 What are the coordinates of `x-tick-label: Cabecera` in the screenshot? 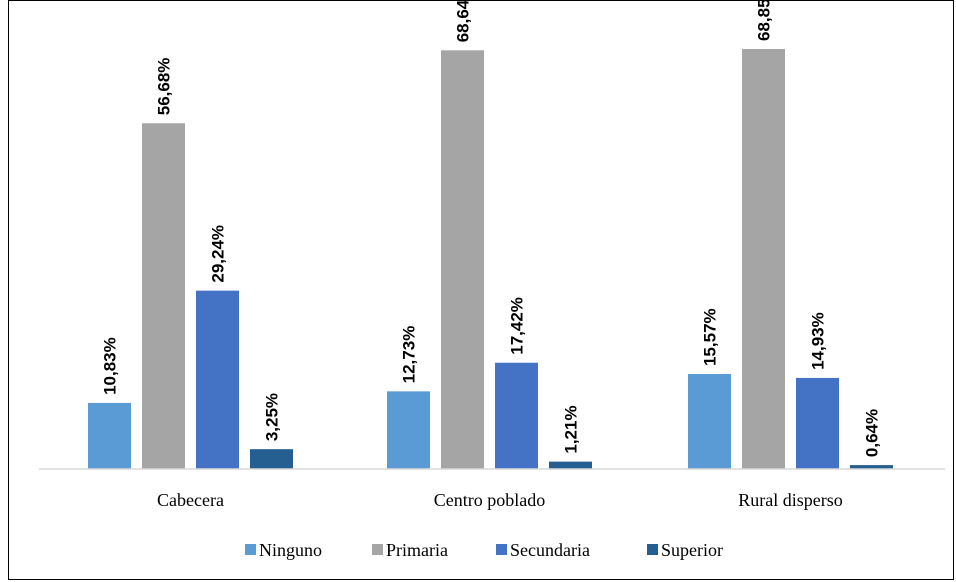 It's located at (190, 500).